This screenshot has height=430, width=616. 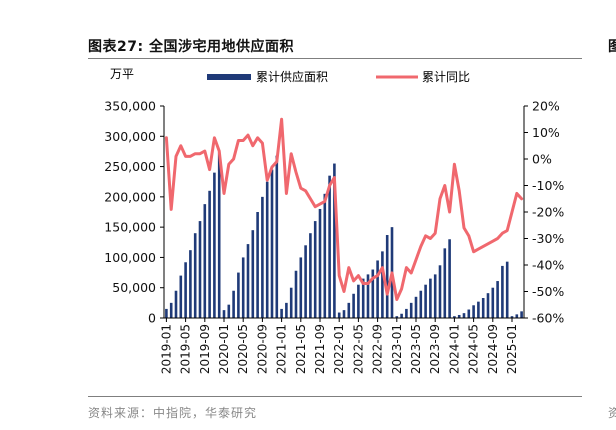 What do you see at coordinates (358, 349) in the screenshot?
I see `x-tick-label: 2022-05` at bounding box center [358, 349].